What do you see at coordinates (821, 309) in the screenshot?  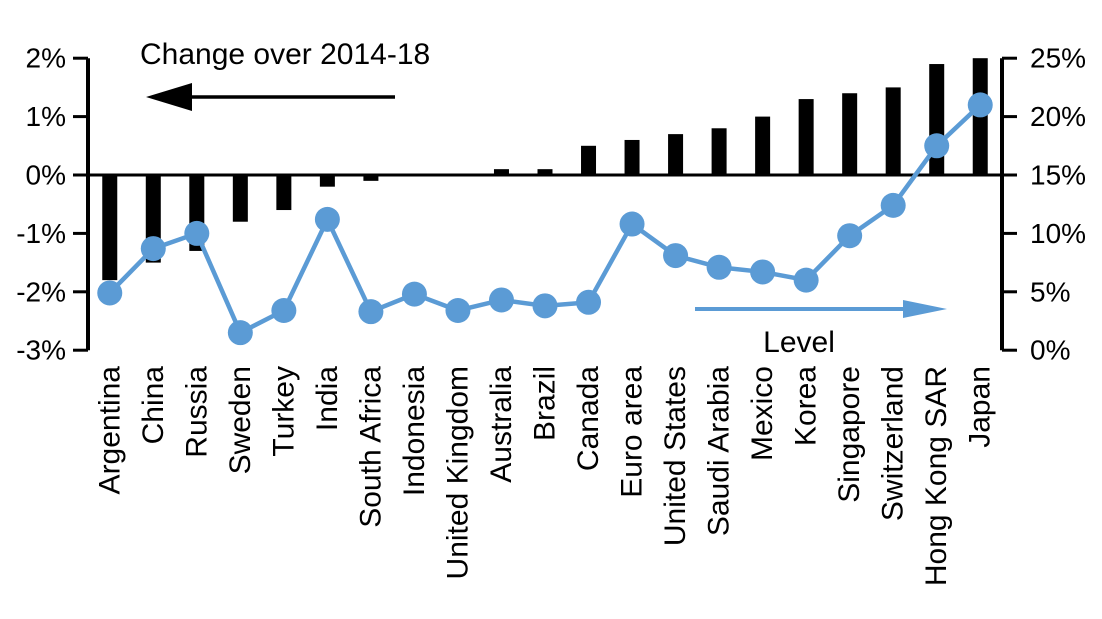 I see `level-arrow-icon` at bounding box center [821, 309].